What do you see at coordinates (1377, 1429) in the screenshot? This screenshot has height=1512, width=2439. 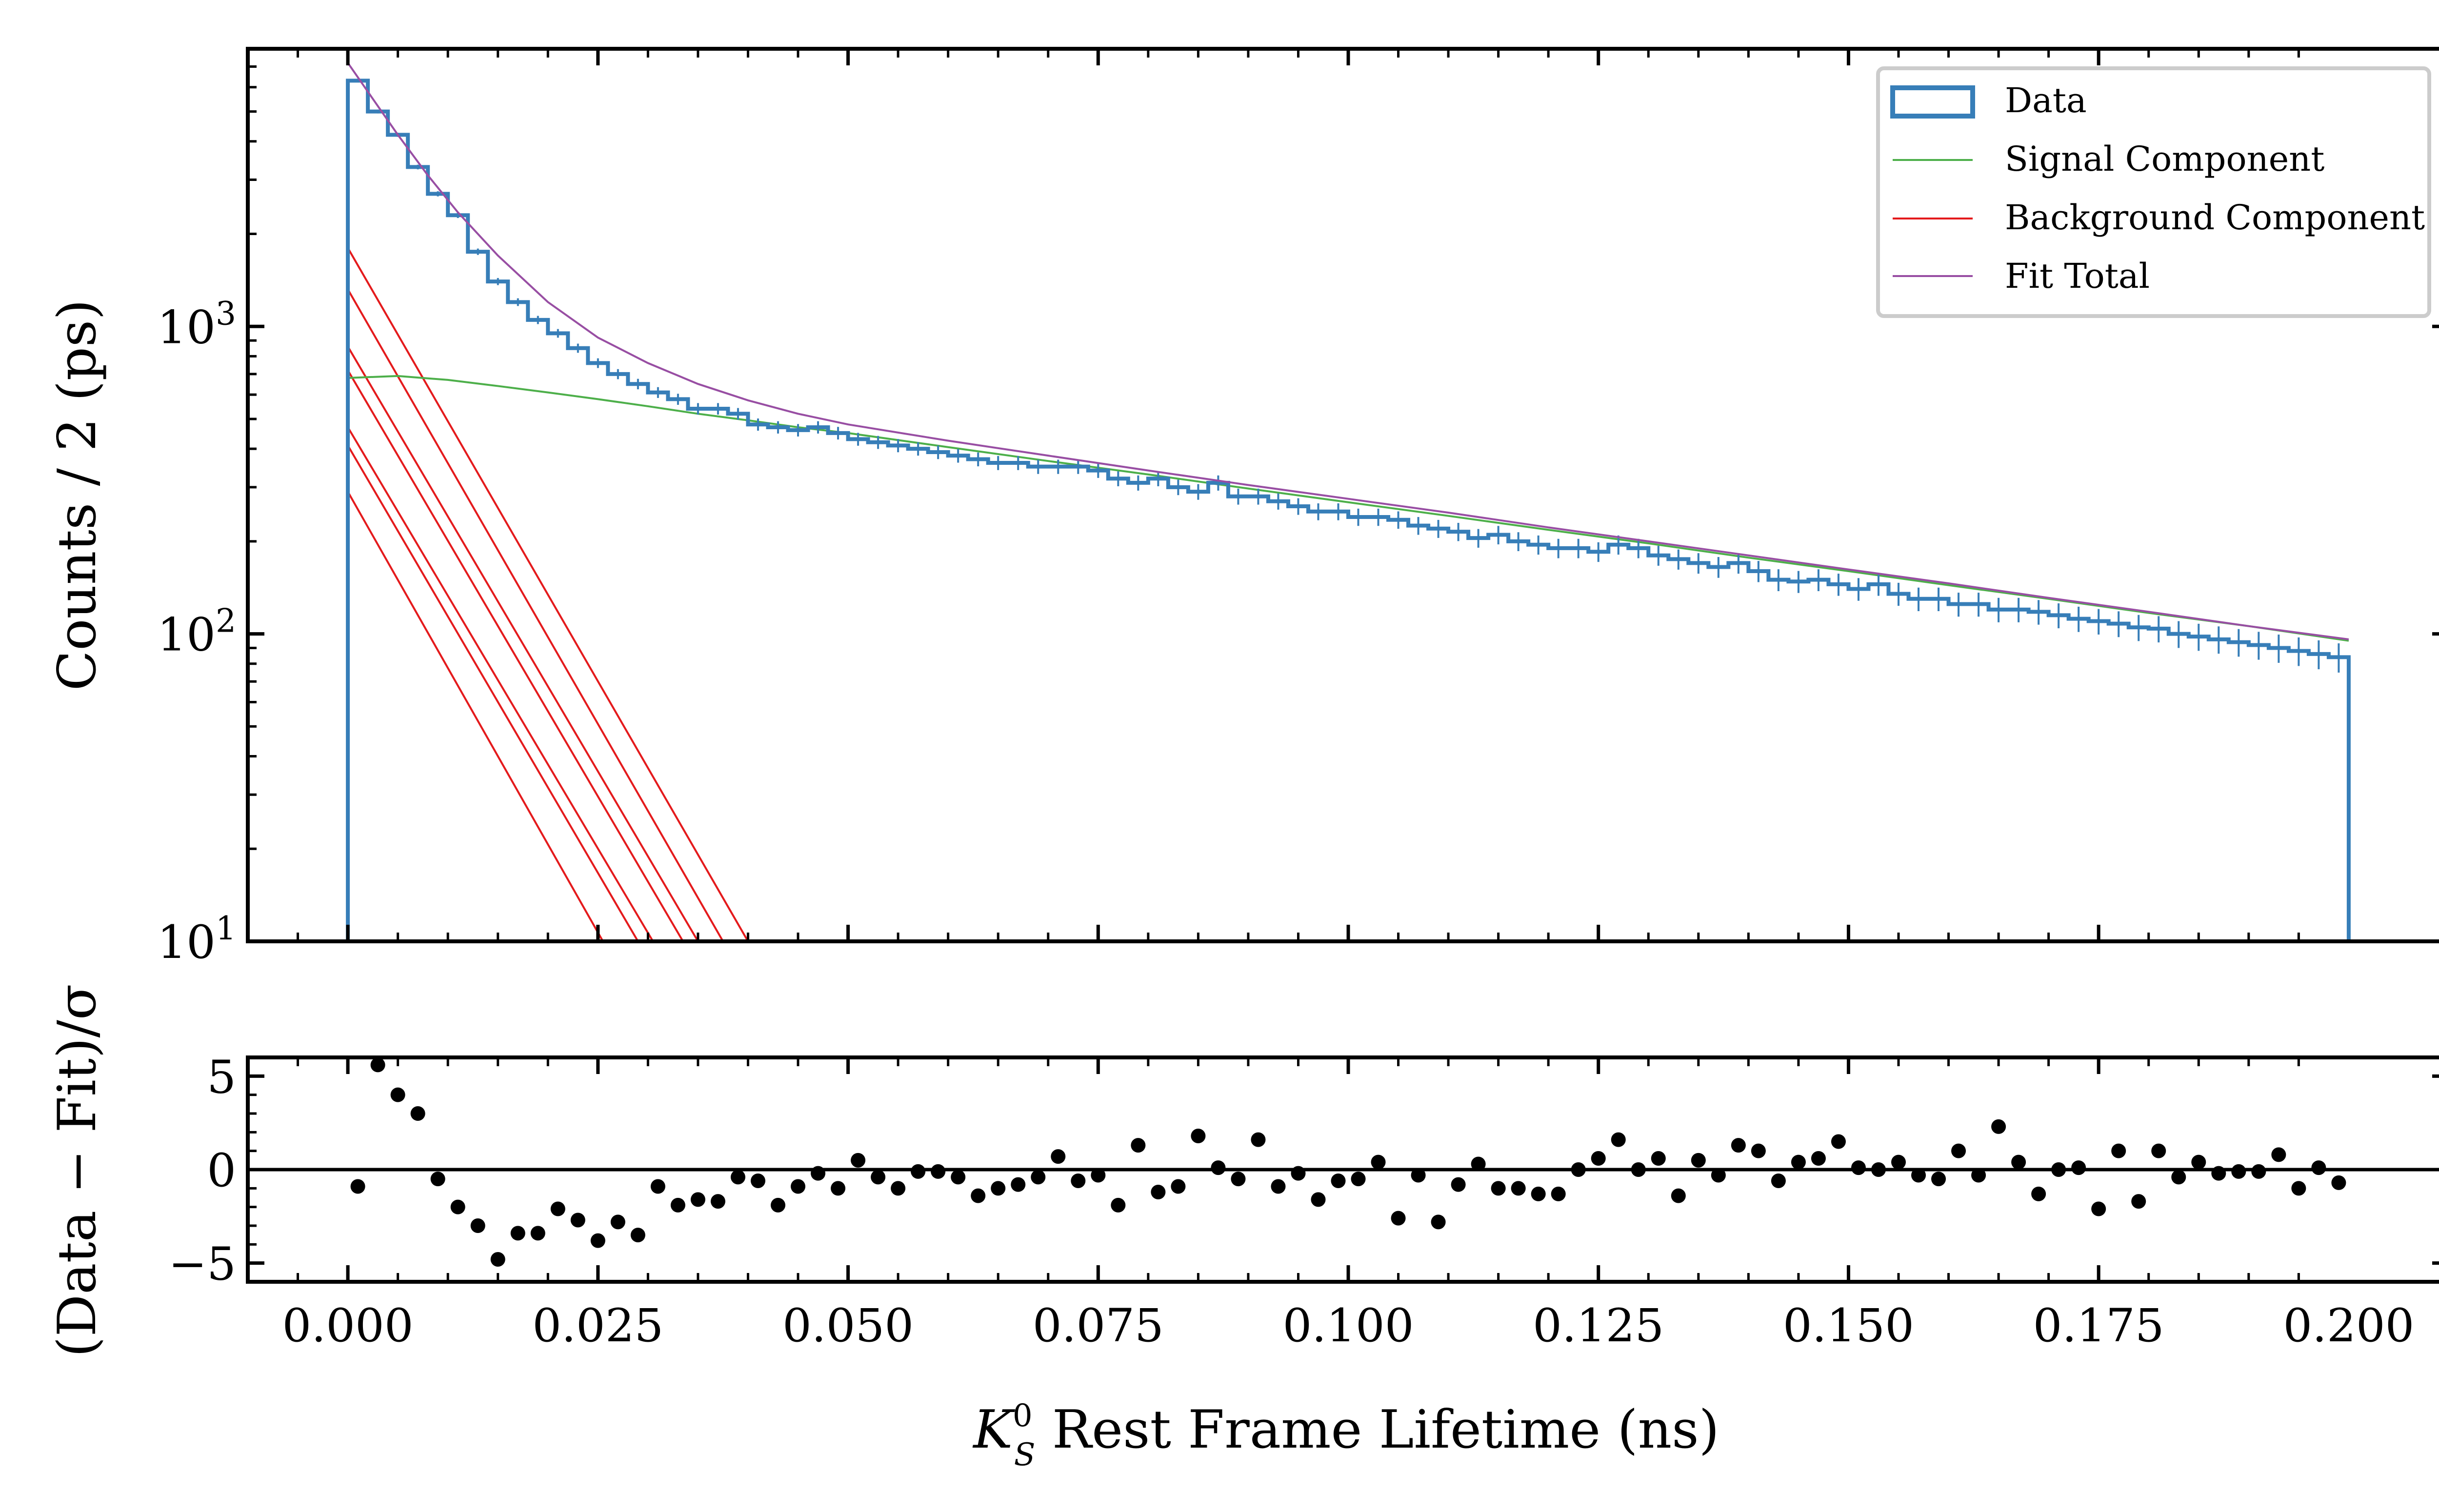 I see `x-axis-label-text: Rest Frame Lifetime (ns)` at bounding box center [1377, 1429].